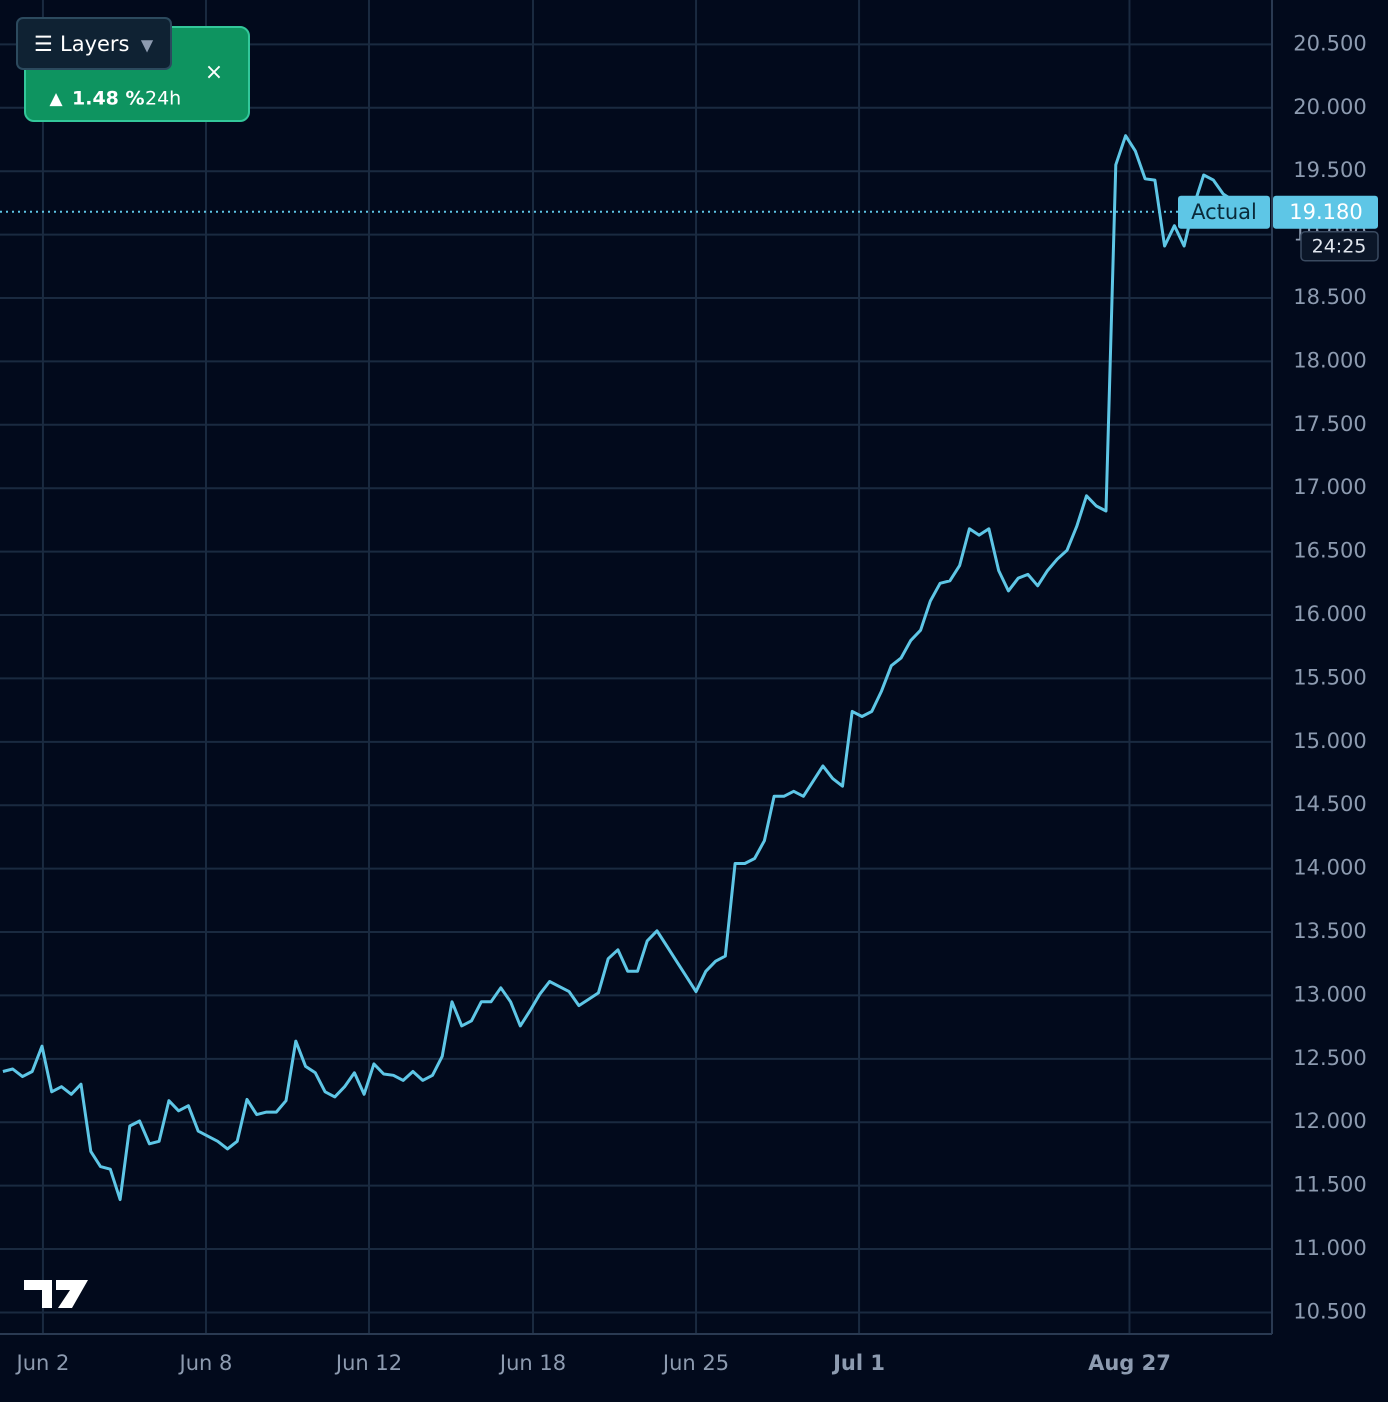  What do you see at coordinates (1329, 931) in the screenshot?
I see `y-tick-label: 13.500` at bounding box center [1329, 931].